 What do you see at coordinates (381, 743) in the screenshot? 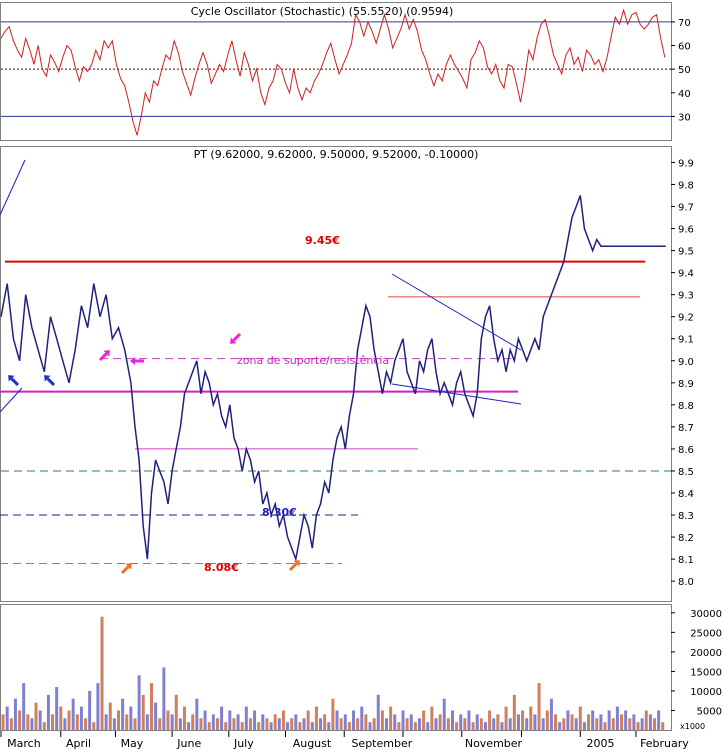
I see `x-axis-label: September` at bounding box center [381, 743].